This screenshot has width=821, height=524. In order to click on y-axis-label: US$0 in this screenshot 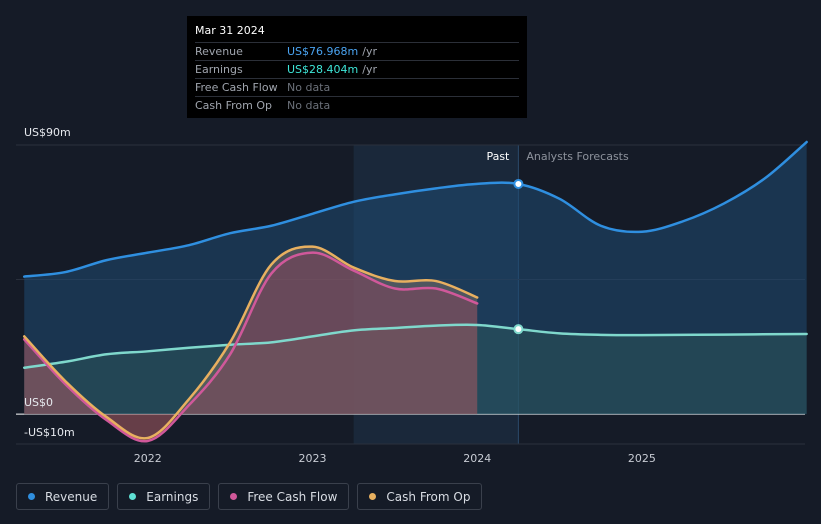, I will do `click(38, 402)`.